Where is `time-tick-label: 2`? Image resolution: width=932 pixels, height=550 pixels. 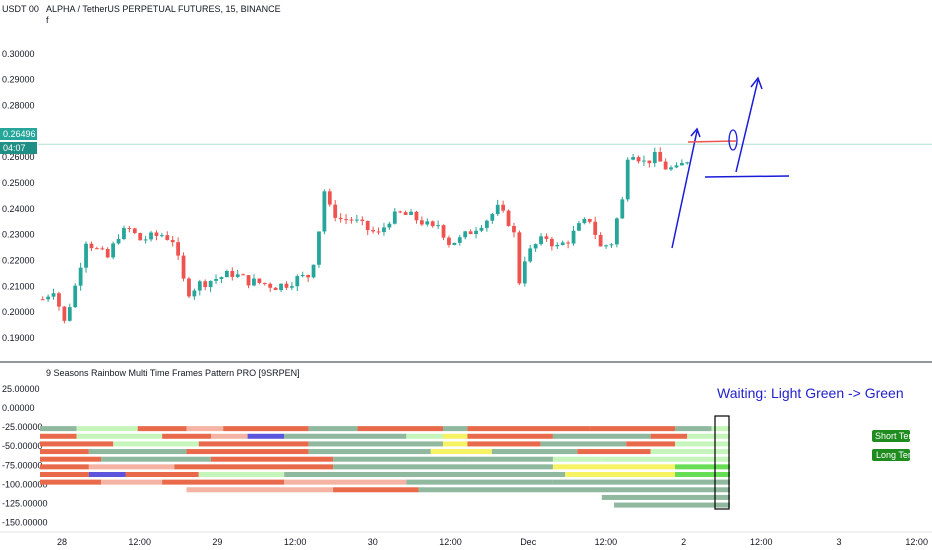
time-tick-label: 2 is located at coordinates (683, 542).